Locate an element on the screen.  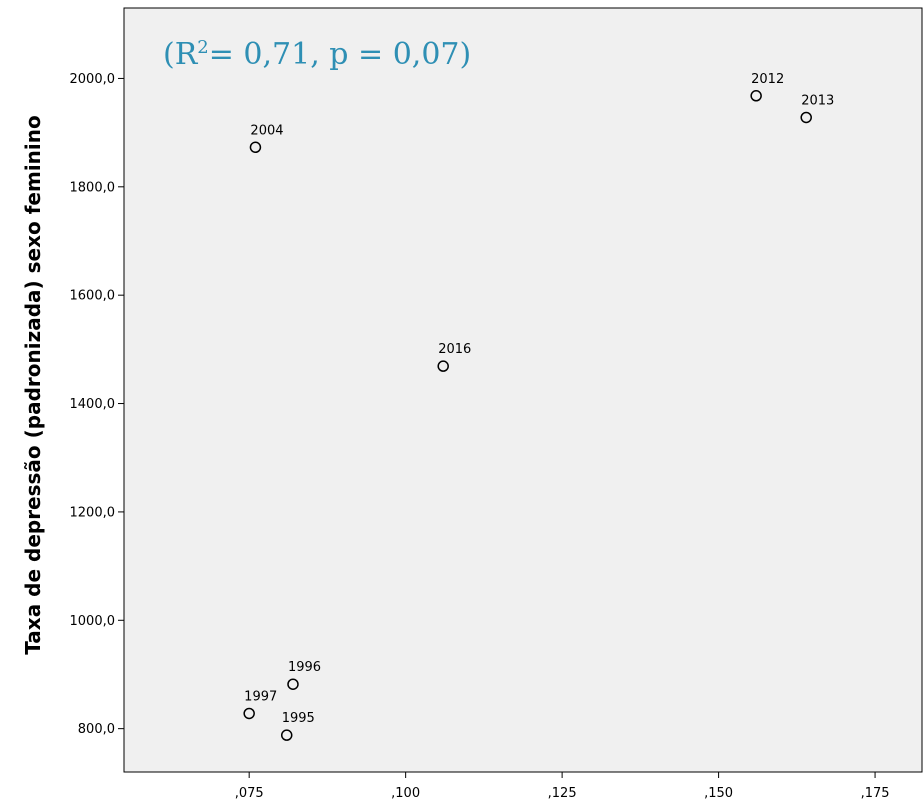
regression-annotation: (R2= 0,71, p = 0,07) is located at coordinates (317, 54).